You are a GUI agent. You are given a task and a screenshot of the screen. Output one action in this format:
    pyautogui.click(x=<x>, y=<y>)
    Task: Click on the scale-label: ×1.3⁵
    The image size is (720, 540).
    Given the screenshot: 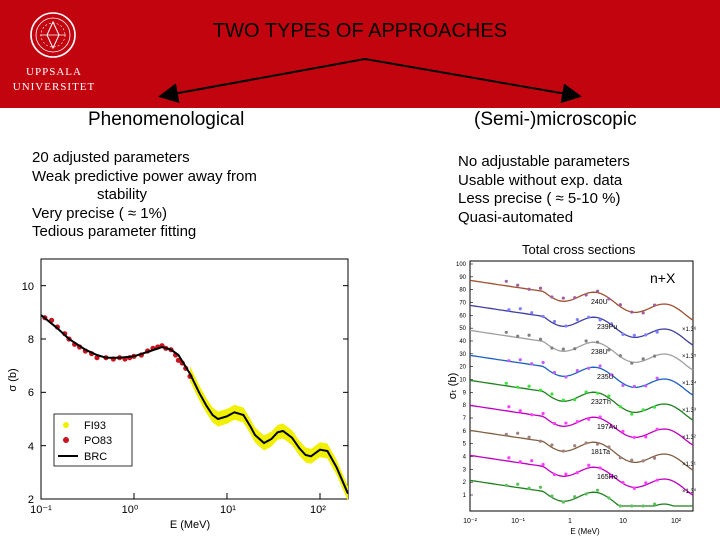 What is the action you would take?
    pyautogui.click(x=689, y=356)
    